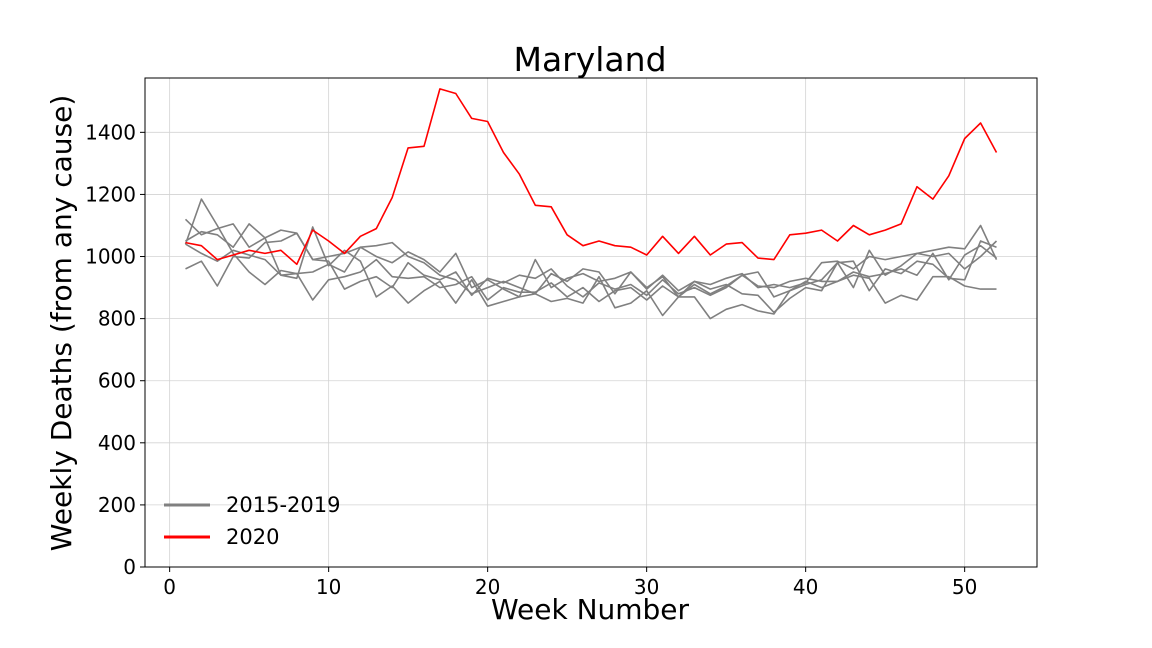 The image size is (1152, 648). I want to click on x-axis-ticks: 0 10 20 30 40 50, so click(570, 583).